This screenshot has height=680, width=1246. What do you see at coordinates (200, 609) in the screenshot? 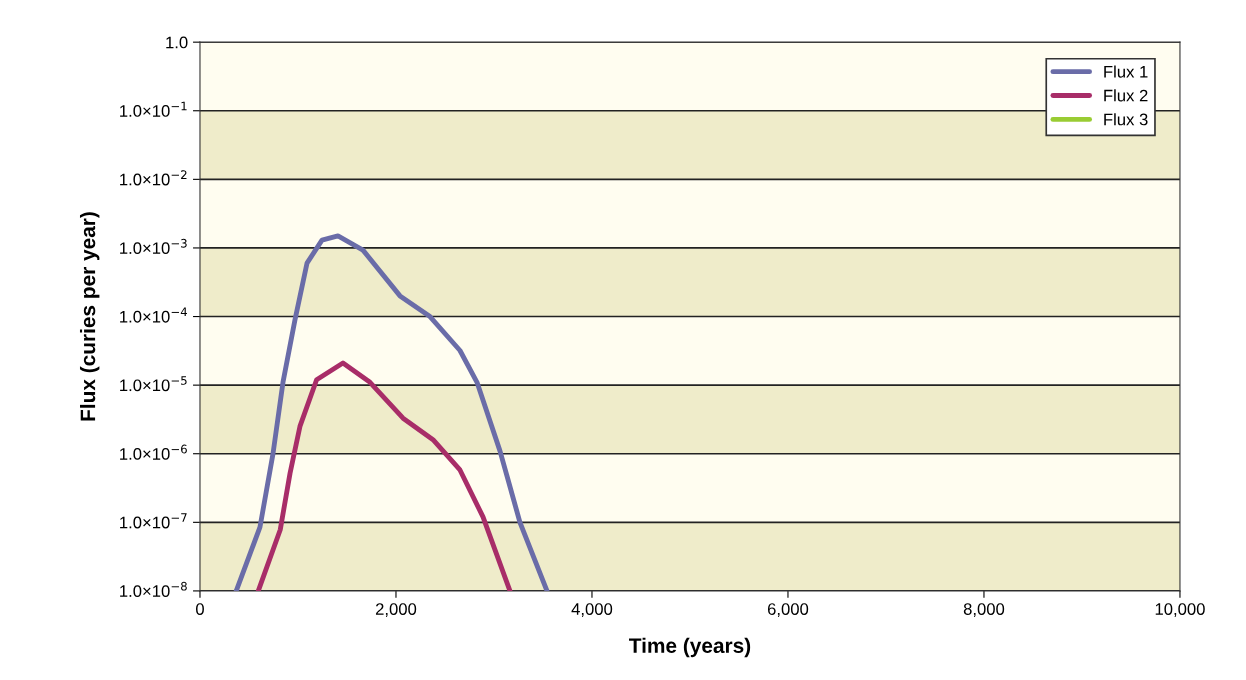
I see `x-tick-label: 0` at bounding box center [200, 609].